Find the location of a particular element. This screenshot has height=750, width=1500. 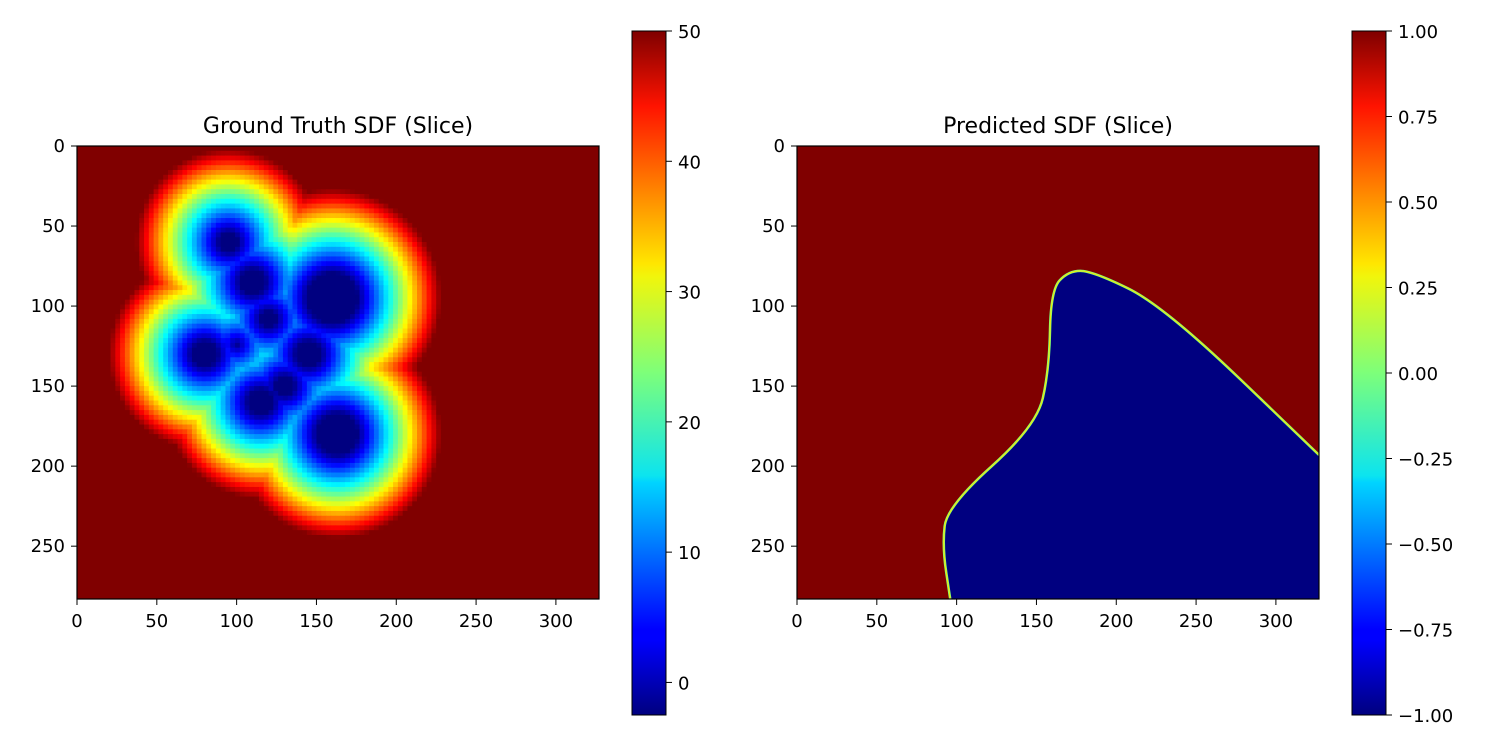

boundary-highlight is located at coordinates (1131, 434).